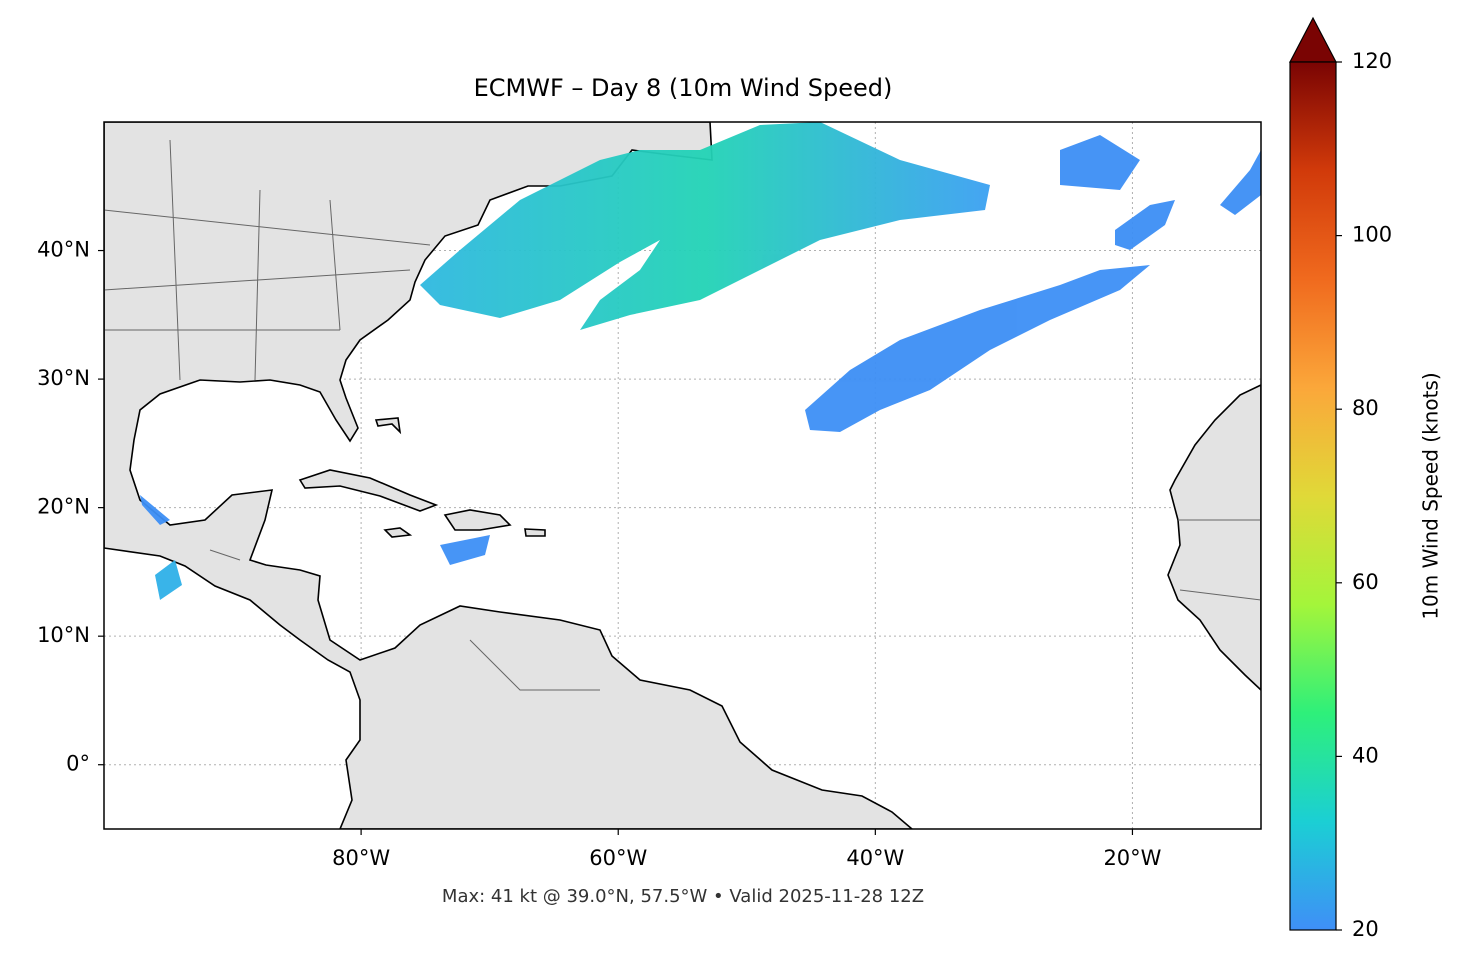 The height and width of the screenshot is (969, 1466). I want to click on jamaica, so click(398, 532).